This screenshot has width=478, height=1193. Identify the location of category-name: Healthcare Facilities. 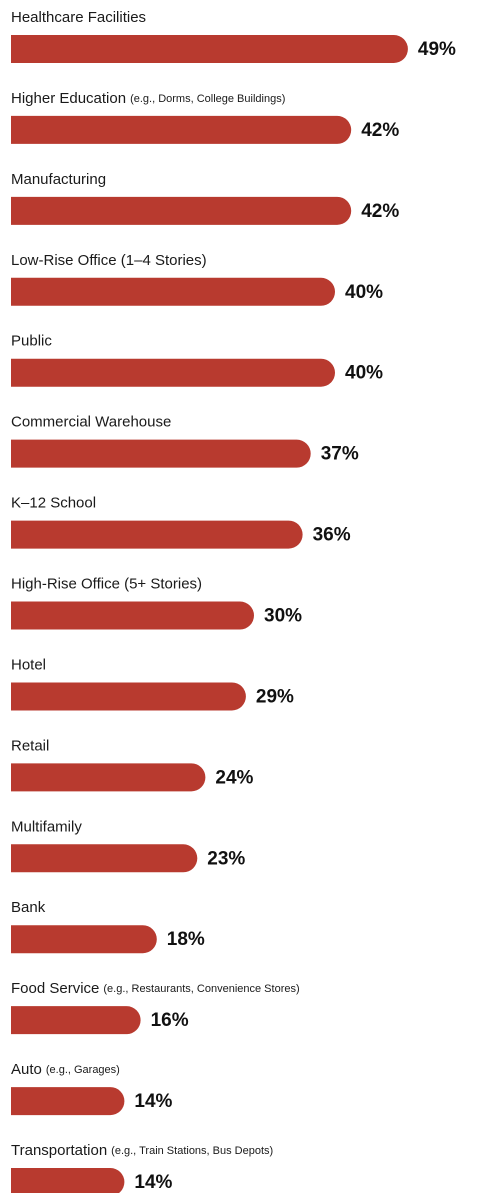
(78, 17).